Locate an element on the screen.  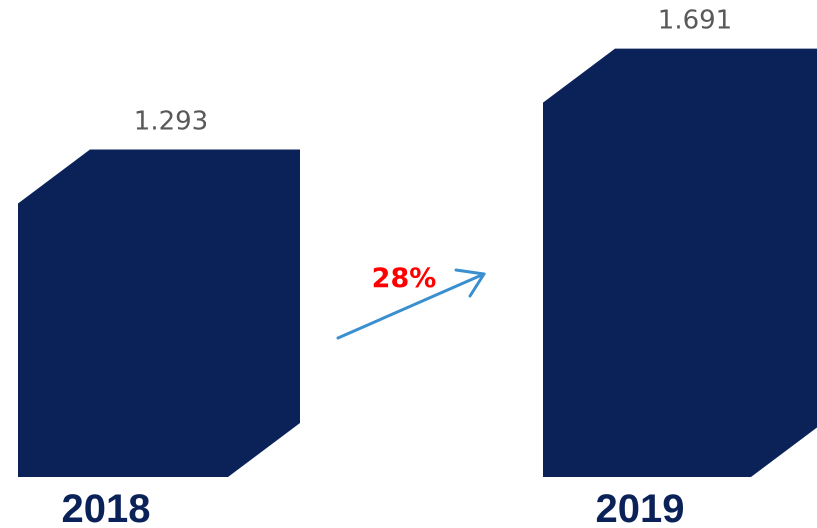
arrow-icon is located at coordinates (411, 306).